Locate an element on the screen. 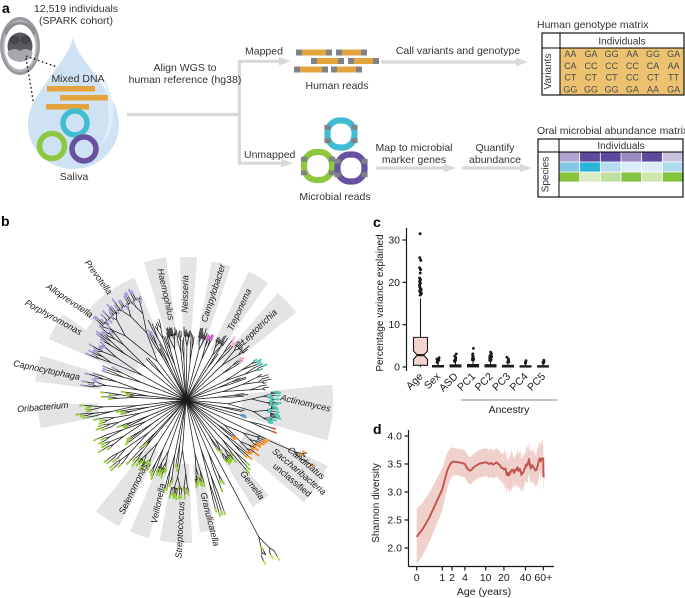 The width and height of the screenshot is (685, 598). svg-text: 12,519 individuals is located at coordinates (76, 9).